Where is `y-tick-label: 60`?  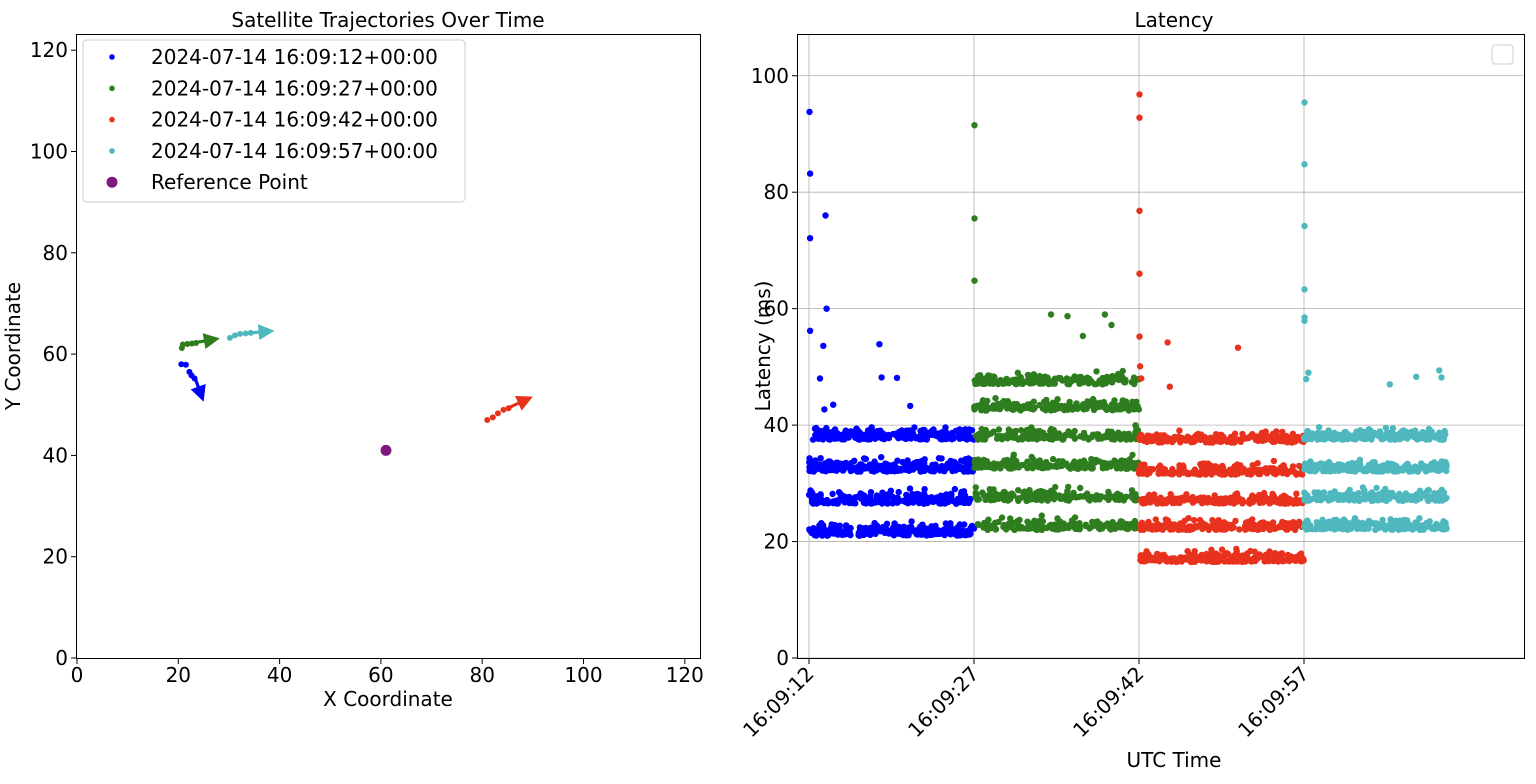 y-tick-label: 60 is located at coordinates (776, 309).